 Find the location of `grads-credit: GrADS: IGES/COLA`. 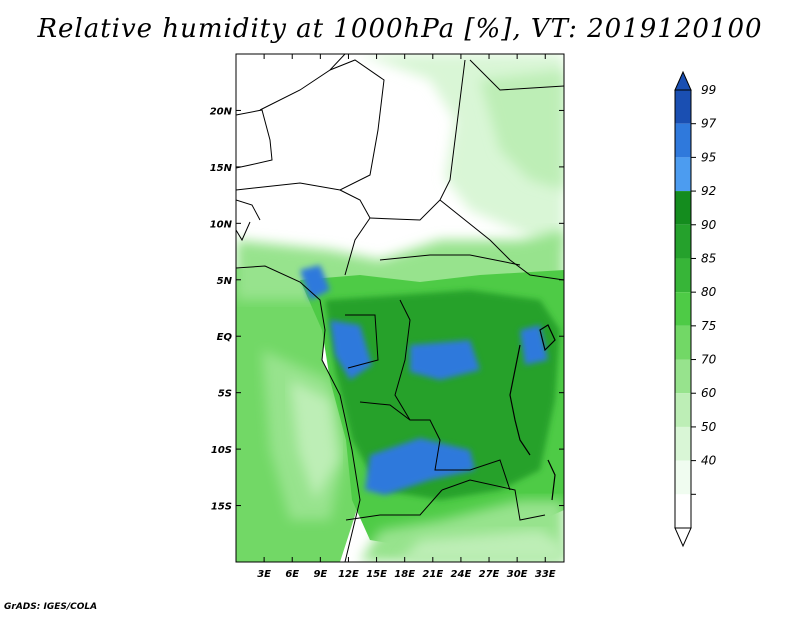

grads-credit: GrADS: IGES/COLA is located at coordinates (51, 607).